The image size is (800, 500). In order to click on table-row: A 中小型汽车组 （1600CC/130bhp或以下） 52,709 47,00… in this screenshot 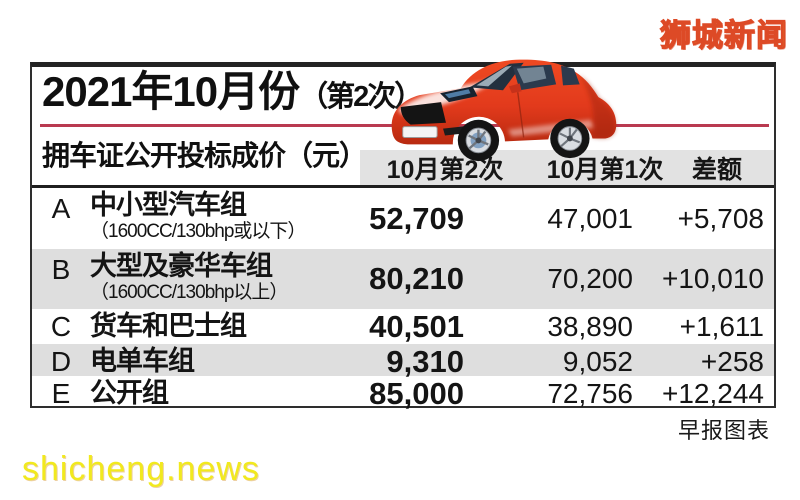, I will do `click(403, 218)`.